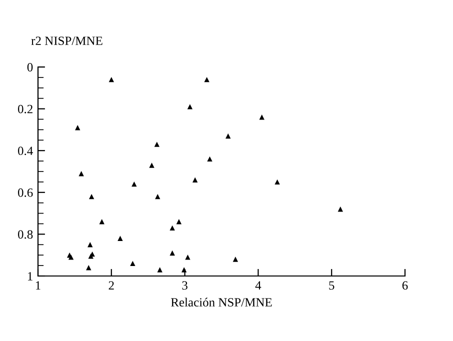 The height and width of the screenshot is (341, 453). What do you see at coordinates (185, 285) in the screenshot?
I see `x-tick-label: 3` at bounding box center [185, 285].